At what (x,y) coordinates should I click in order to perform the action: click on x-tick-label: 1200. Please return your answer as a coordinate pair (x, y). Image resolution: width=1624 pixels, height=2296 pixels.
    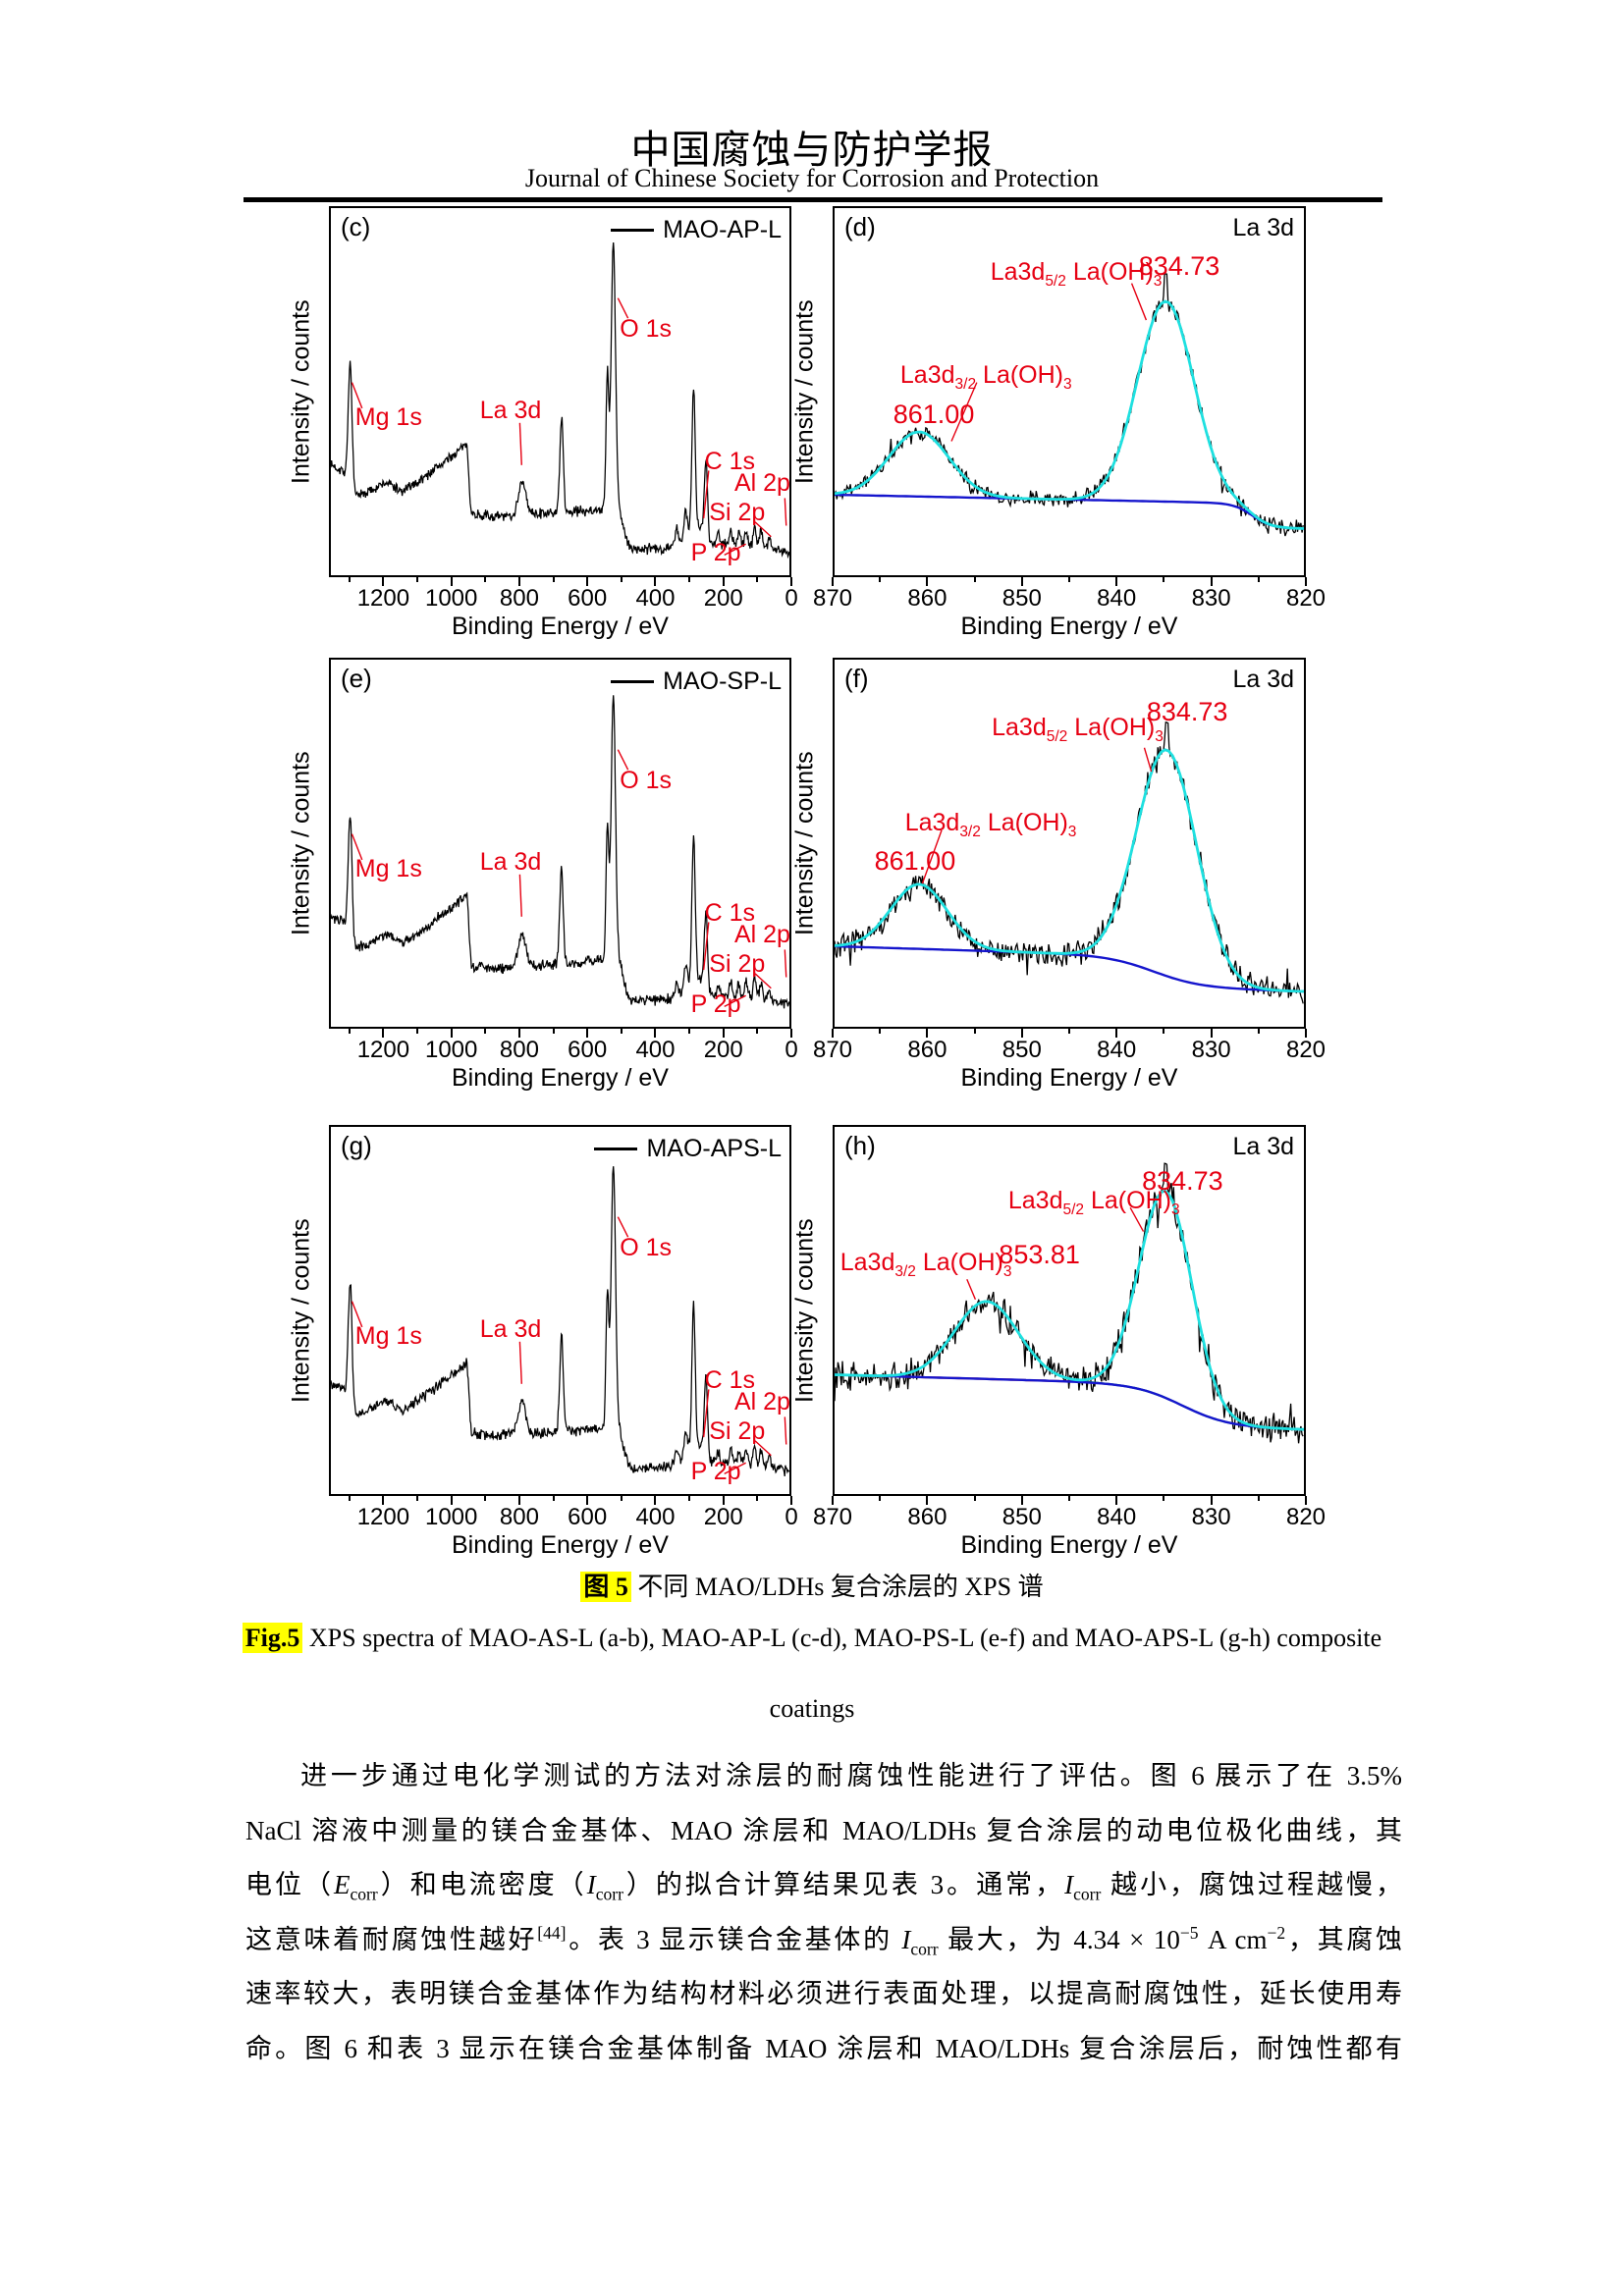
    Looking at the image, I should click on (383, 1050).